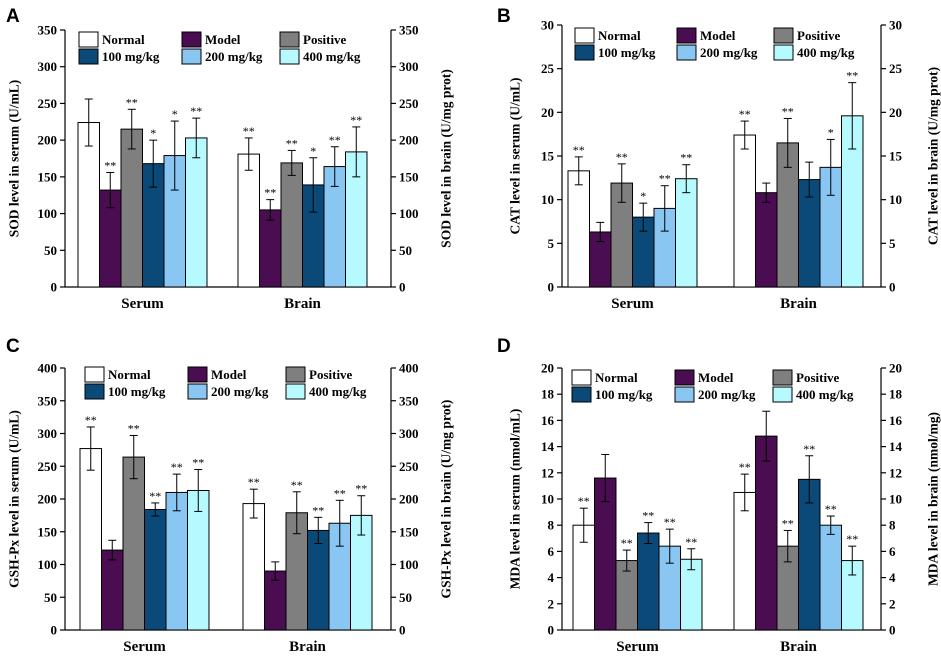 The height and width of the screenshot is (658, 941). What do you see at coordinates (896, 156) in the screenshot?
I see `right-tick-label: 15` at bounding box center [896, 156].